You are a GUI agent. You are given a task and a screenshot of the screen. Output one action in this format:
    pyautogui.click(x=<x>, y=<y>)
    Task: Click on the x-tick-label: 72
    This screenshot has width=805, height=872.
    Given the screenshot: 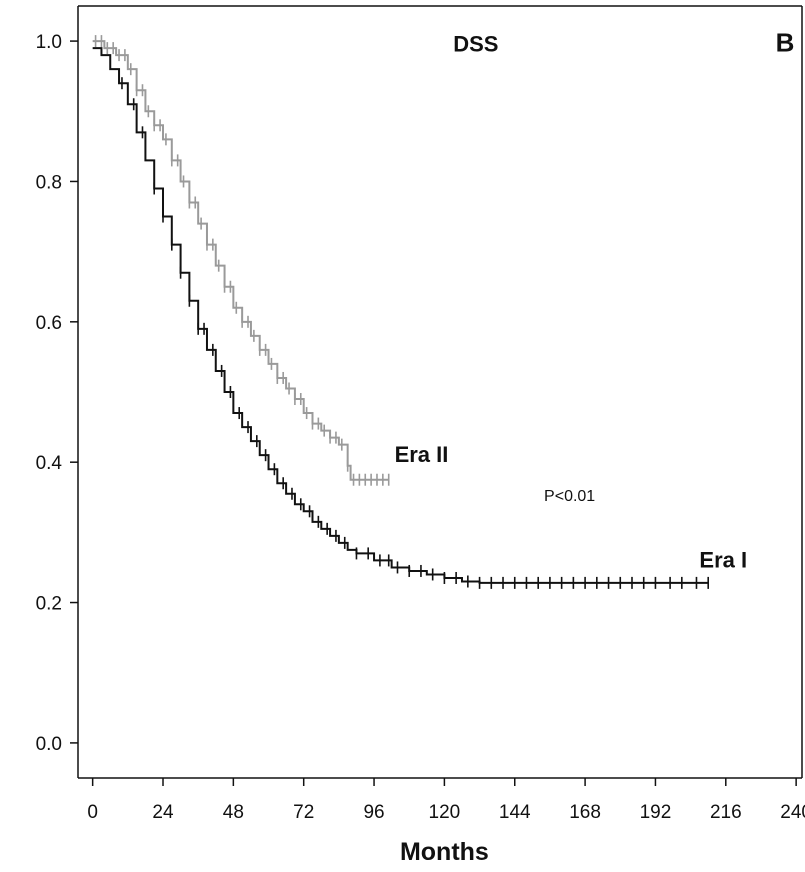 What is the action you would take?
    pyautogui.click(x=303, y=812)
    